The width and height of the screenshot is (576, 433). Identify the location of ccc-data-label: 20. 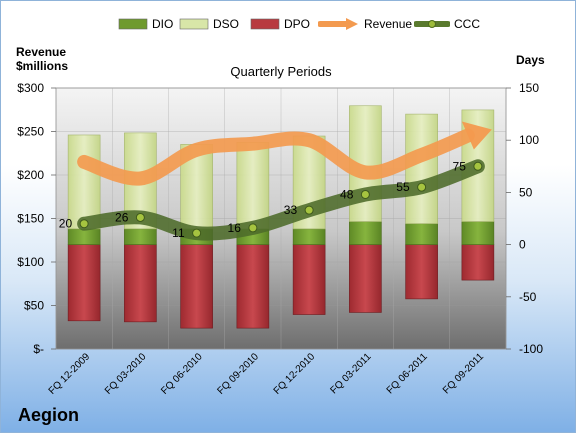
(66, 224).